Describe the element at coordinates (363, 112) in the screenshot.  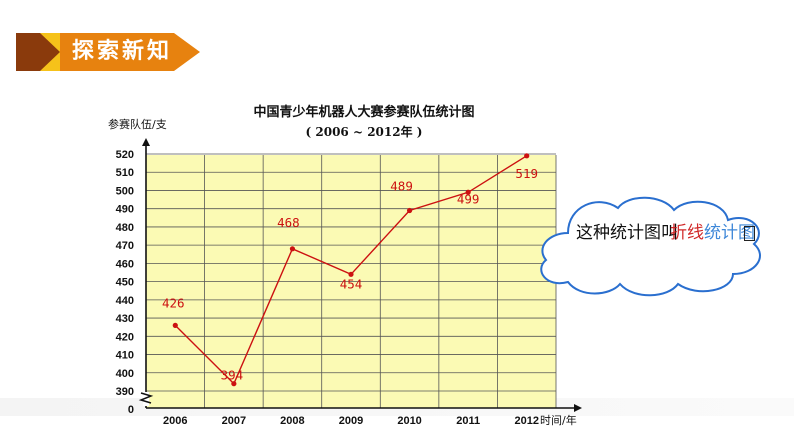
I see `chart-title: 中国青少年机器人大赛参赛队伍统计图` at that location.